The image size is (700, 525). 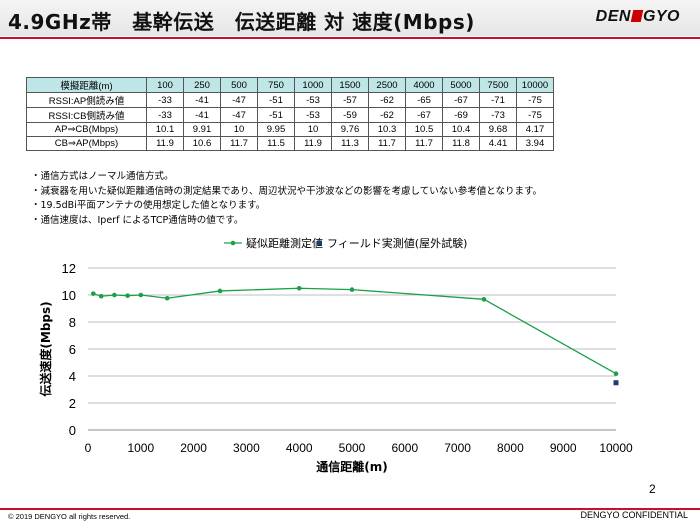 What do you see at coordinates (239, 85) in the screenshot?
I see `table-header-distance: 500` at bounding box center [239, 85].